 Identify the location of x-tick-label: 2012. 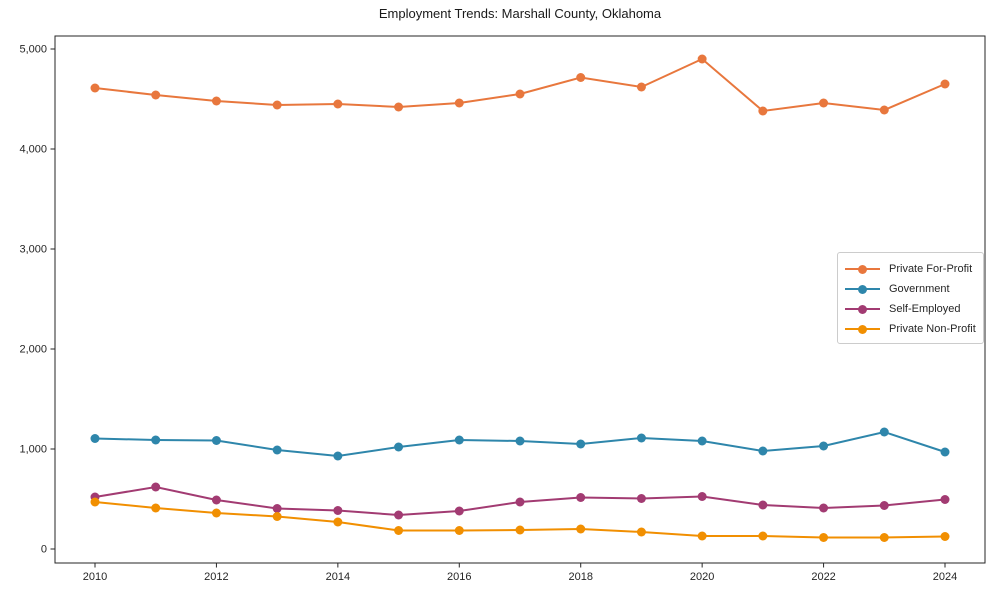
(216, 577).